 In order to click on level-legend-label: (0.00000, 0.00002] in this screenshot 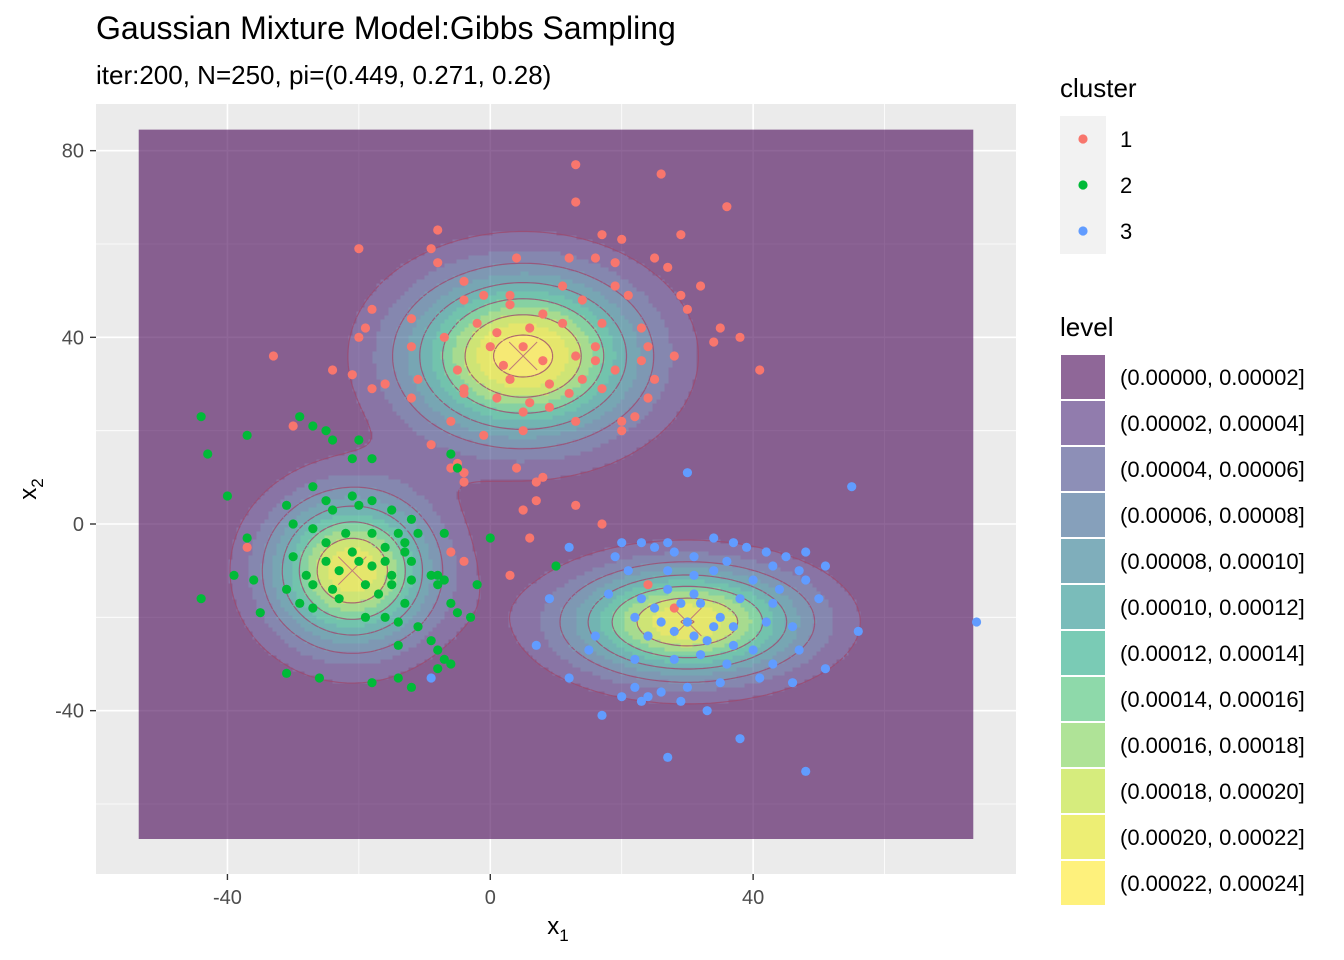, I will do `click(1212, 377)`.